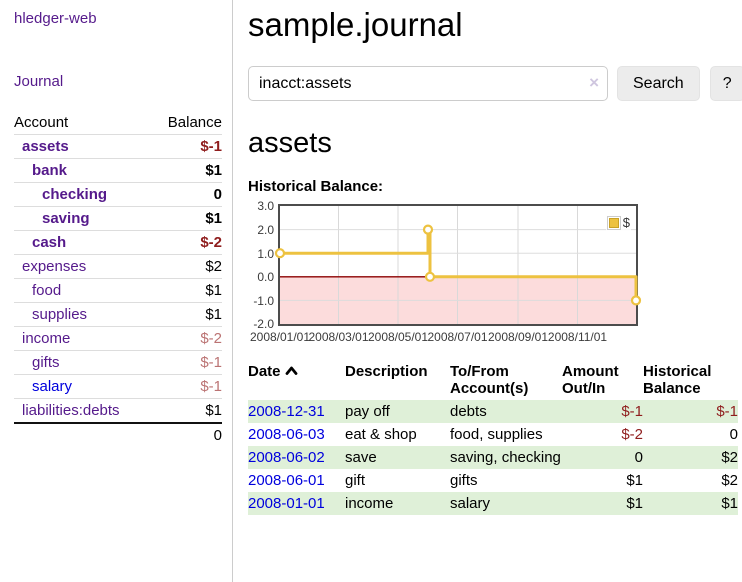  What do you see at coordinates (194, 122) in the screenshot?
I see `accounts-col-balance: Balance` at bounding box center [194, 122].